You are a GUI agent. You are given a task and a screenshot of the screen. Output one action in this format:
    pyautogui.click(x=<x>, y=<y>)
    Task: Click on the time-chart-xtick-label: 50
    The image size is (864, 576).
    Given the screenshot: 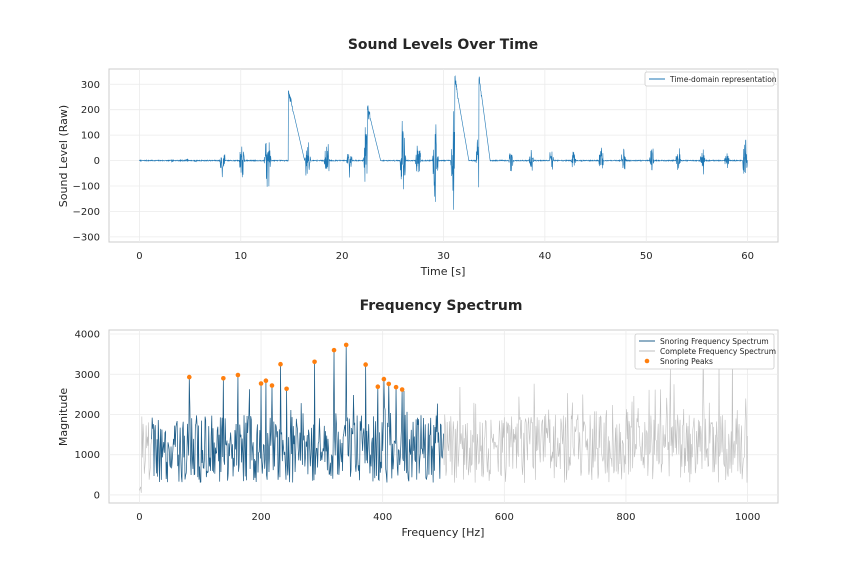 What is the action you would take?
    pyautogui.click(x=646, y=256)
    